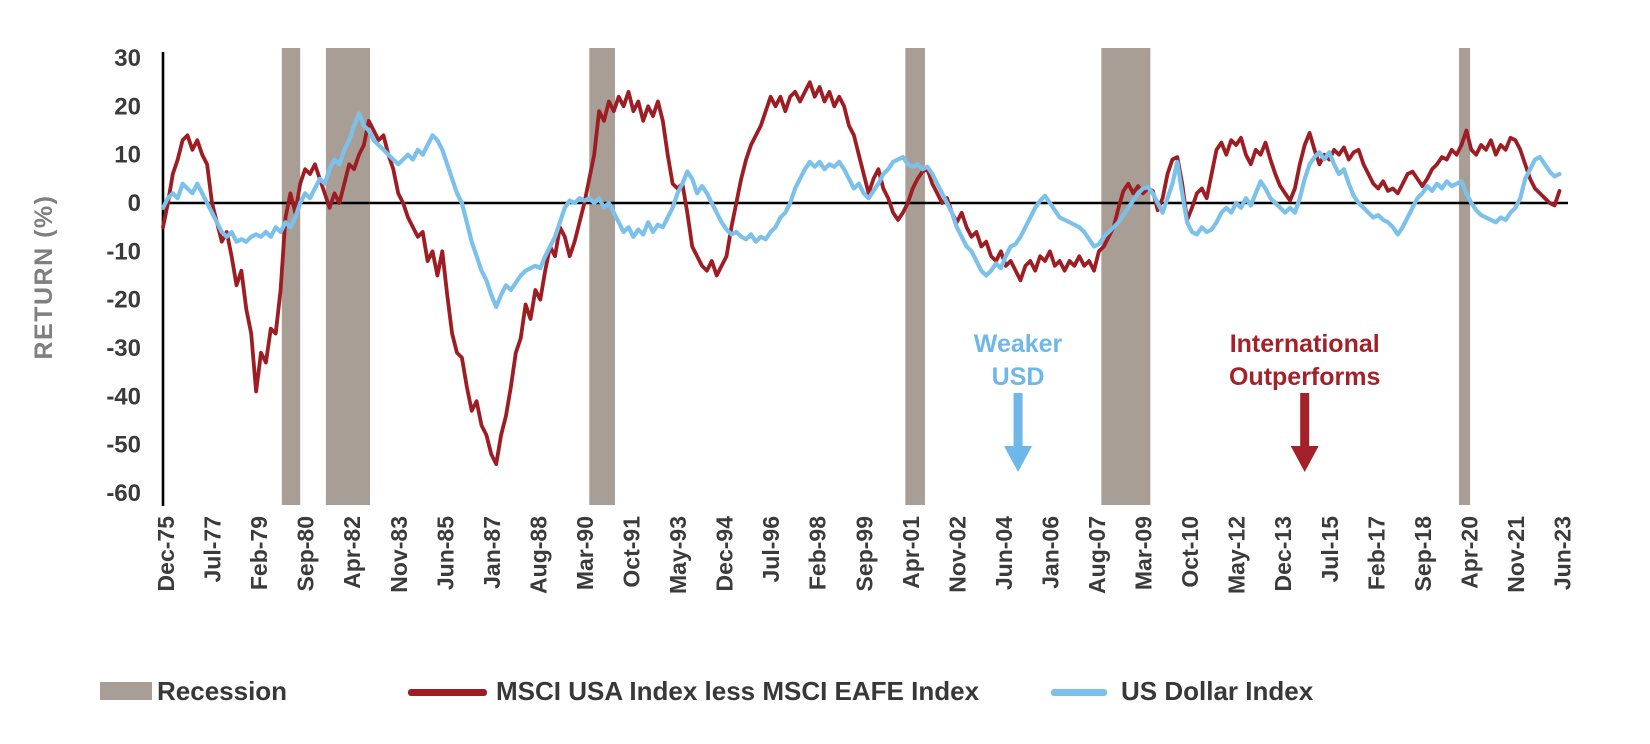 This screenshot has height=744, width=1650. Describe the element at coordinates (1516, 554) in the screenshot. I see `x-tick-label: Nov-21` at that location.